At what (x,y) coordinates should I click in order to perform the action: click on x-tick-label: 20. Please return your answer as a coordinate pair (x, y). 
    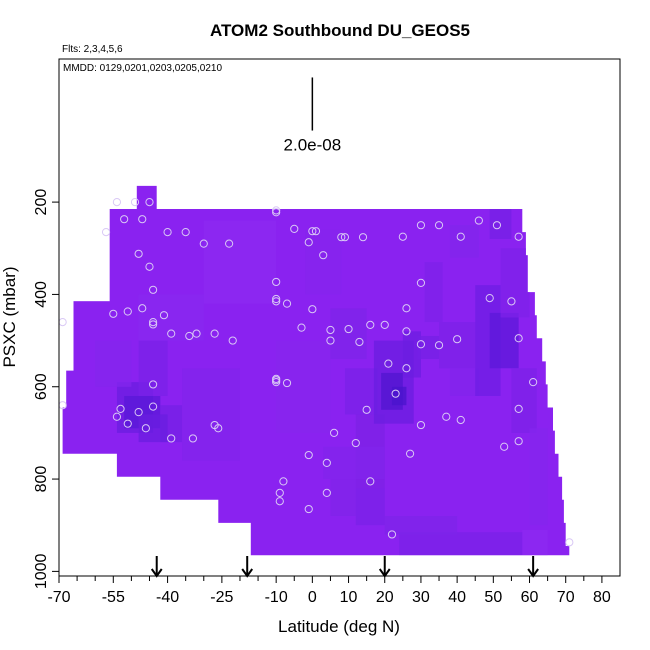
    Looking at the image, I should click on (385, 597).